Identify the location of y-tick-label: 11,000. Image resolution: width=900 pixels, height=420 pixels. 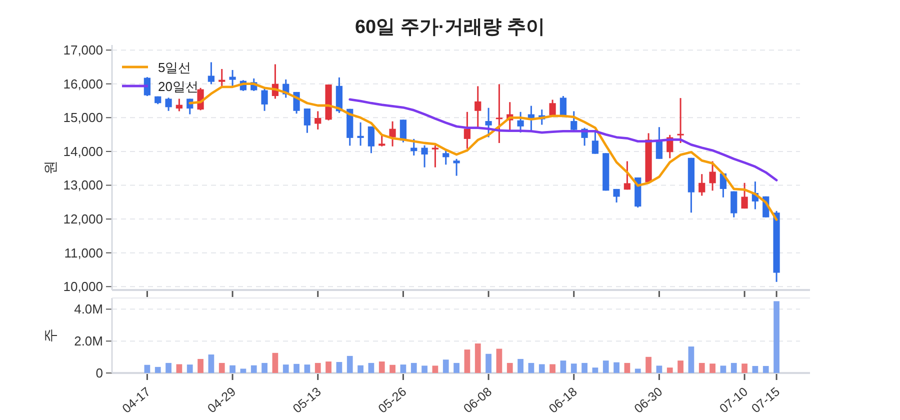
(83, 252).